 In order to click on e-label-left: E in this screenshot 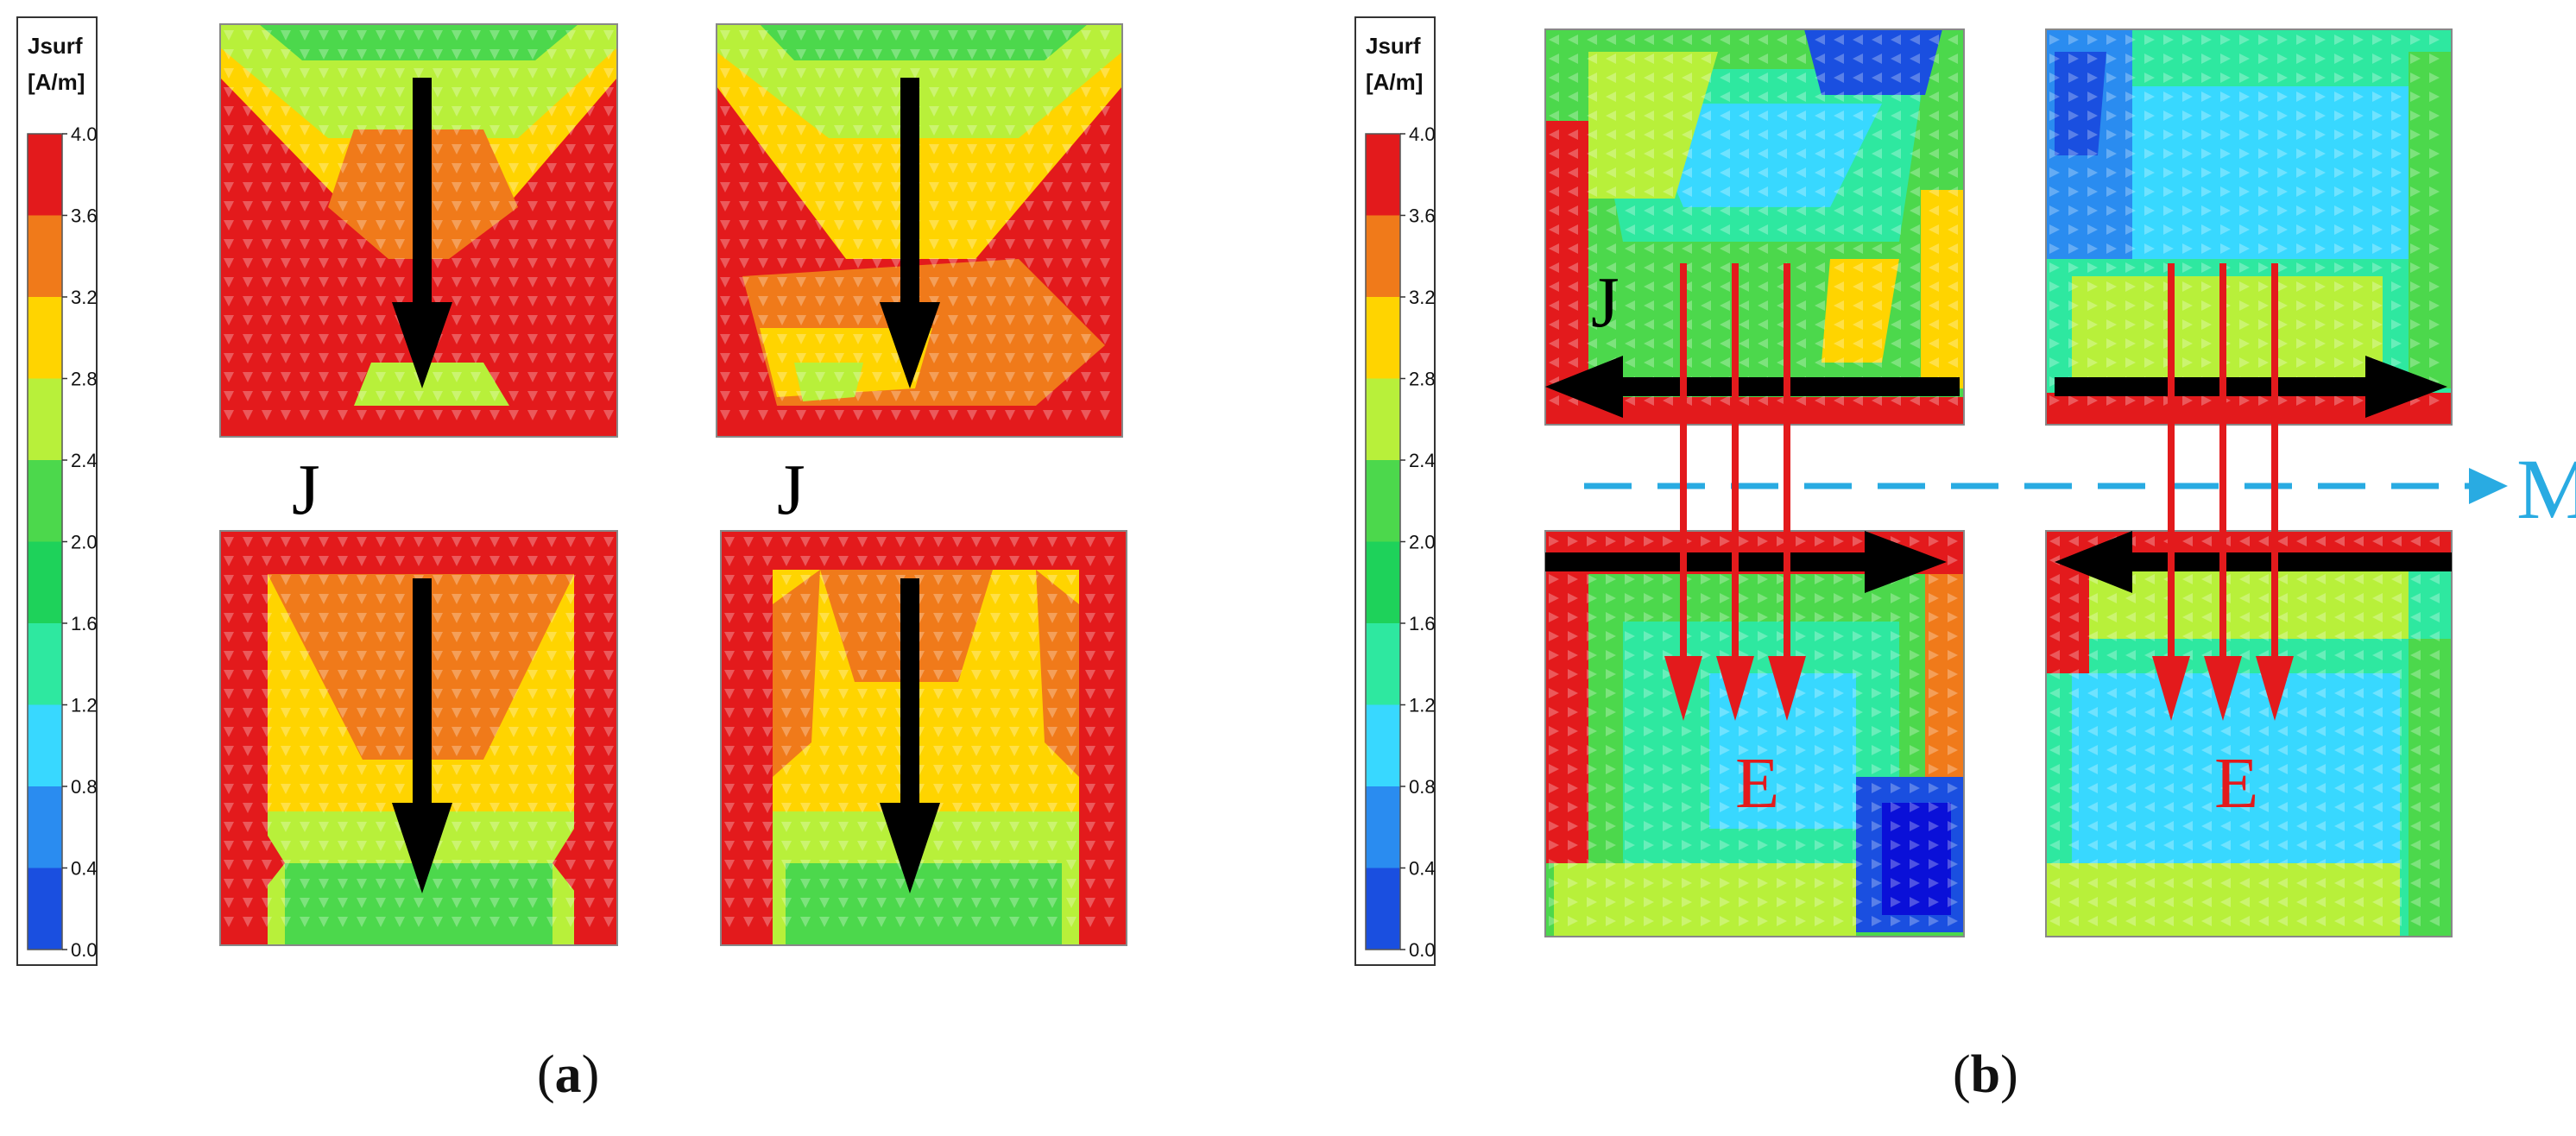, I will do `click(1757, 783)`.